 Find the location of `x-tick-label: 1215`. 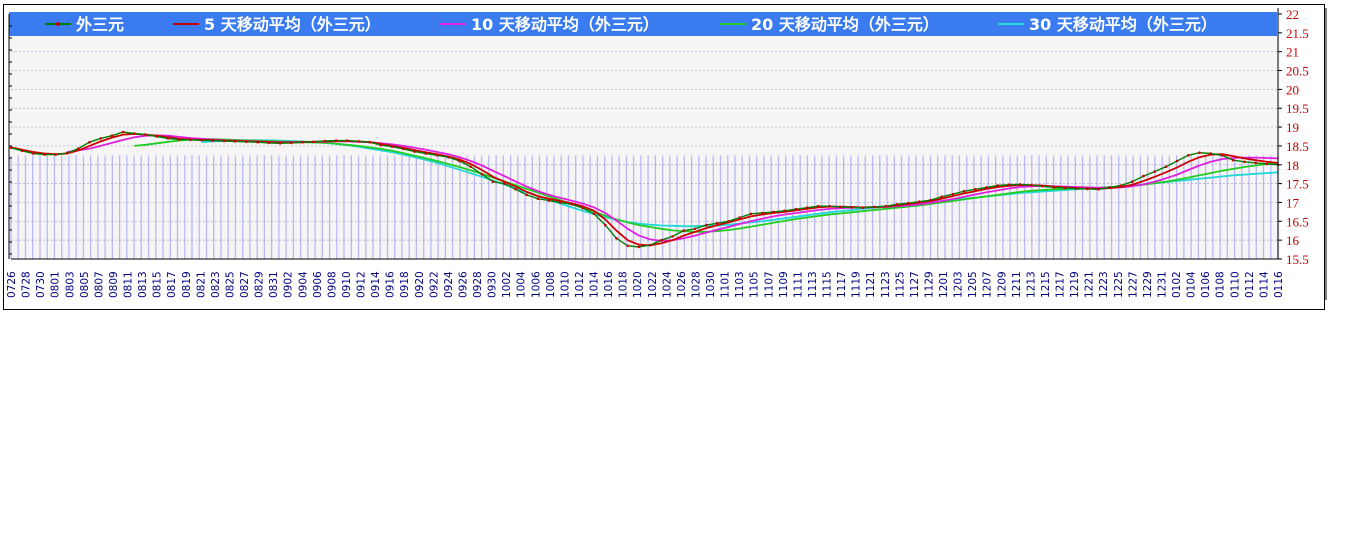

x-tick-label: 1215 is located at coordinates (1046, 284).